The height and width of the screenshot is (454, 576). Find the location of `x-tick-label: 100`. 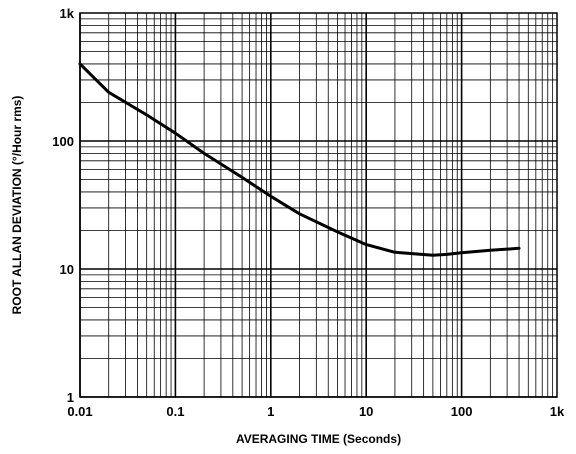

x-tick-label: 100 is located at coordinates (462, 411).